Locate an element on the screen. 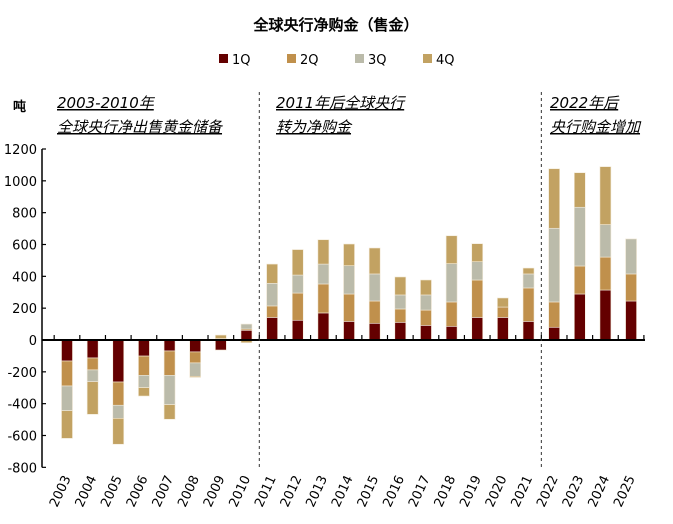 Image resolution: width=673 pixels, height=524 pixels. bar-2009-1Q is located at coordinates (221, 345).